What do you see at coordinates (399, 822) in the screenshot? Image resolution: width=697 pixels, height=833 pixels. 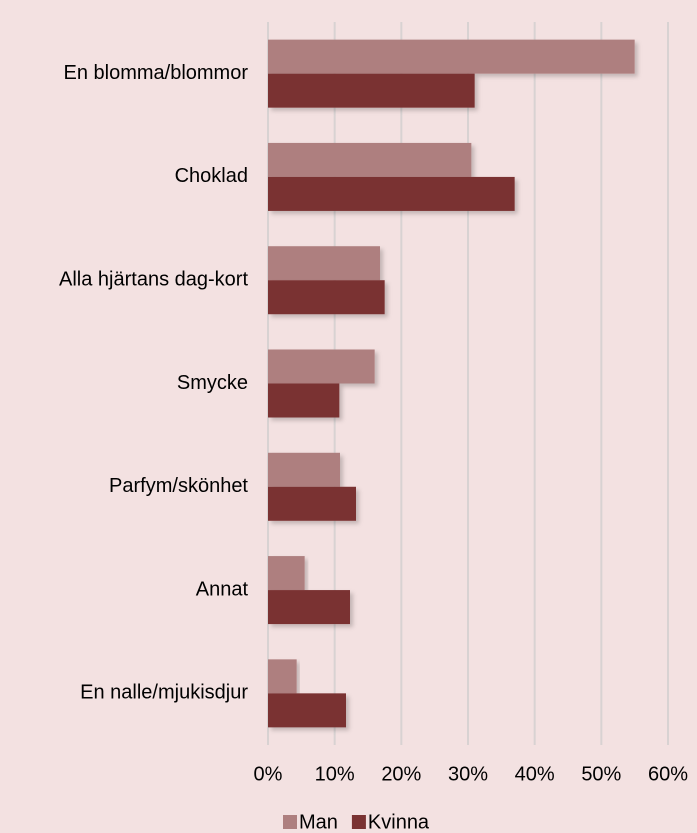 I see `legend-label: Kvinna` at bounding box center [399, 822].